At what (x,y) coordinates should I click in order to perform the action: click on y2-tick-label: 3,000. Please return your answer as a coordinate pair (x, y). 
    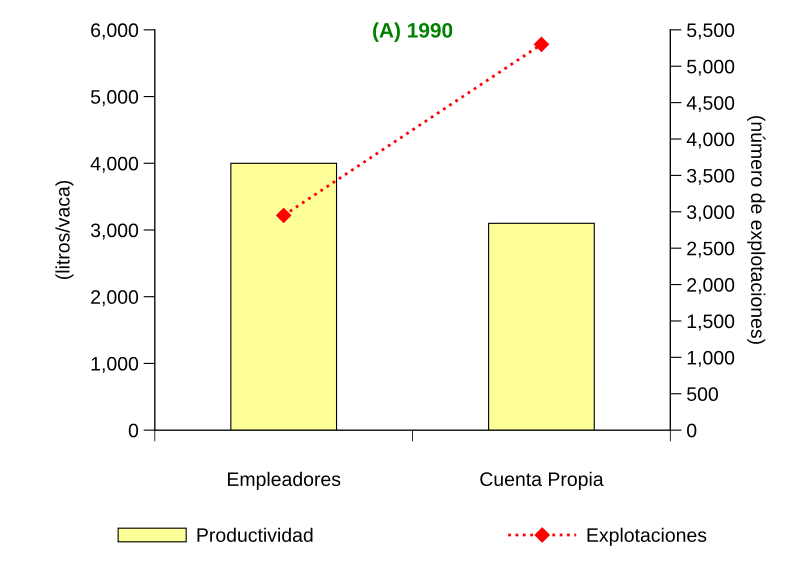
    Looking at the image, I should click on (710, 213).